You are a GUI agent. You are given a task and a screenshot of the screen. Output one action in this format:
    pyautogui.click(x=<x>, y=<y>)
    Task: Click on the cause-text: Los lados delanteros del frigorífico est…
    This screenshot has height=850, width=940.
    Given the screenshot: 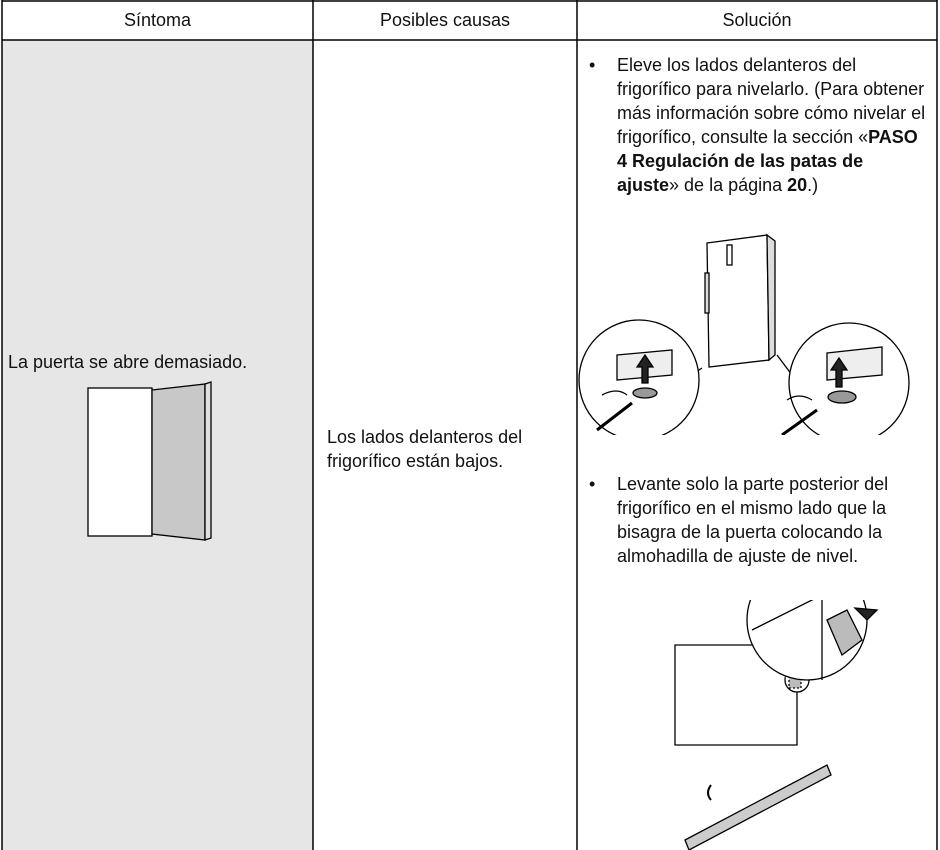 What is the action you would take?
    pyautogui.click(x=425, y=449)
    